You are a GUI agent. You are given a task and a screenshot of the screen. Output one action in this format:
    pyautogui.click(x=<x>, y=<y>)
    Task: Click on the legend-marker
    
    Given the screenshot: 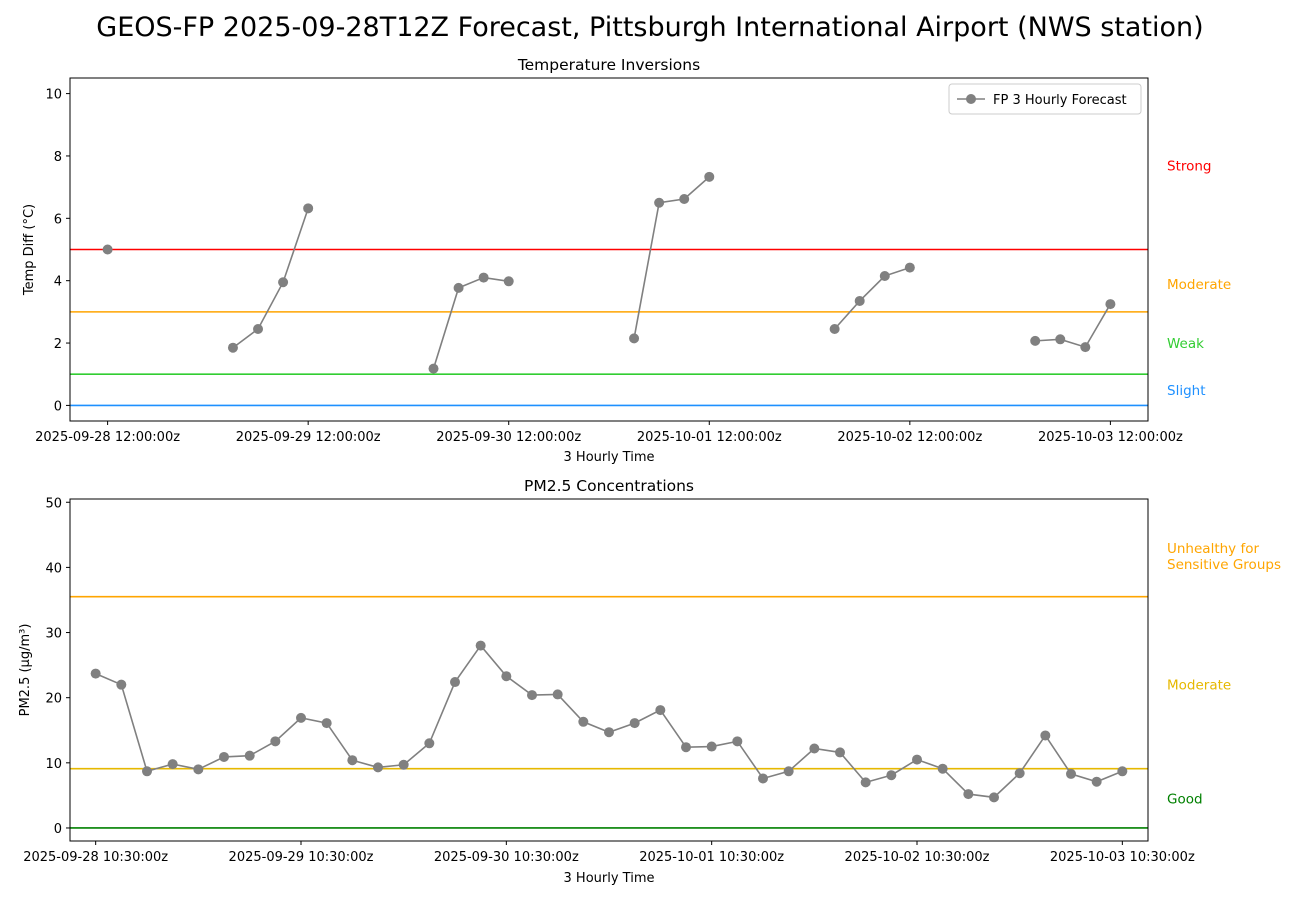 What is the action you would take?
    pyautogui.click(x=971, y=99)
    